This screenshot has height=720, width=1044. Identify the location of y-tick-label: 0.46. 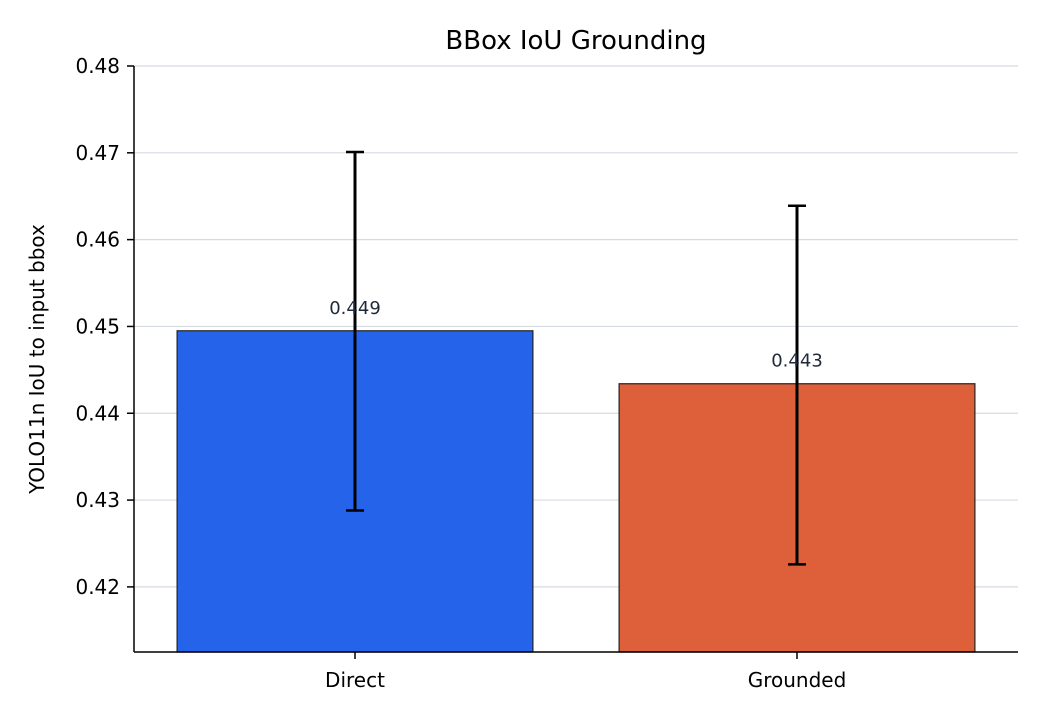
(97, 240).